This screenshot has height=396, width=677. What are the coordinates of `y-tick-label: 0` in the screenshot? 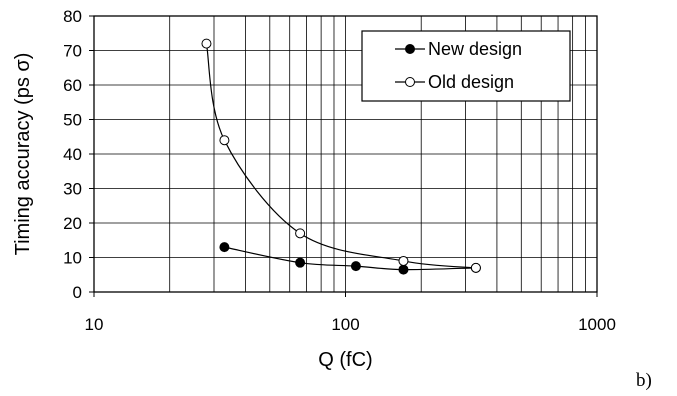 It's located at (77, 292).